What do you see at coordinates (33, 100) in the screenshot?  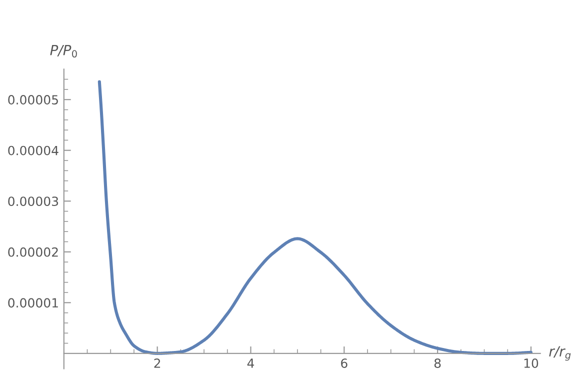 I see `y-tick-label: 0.00005` at bounding box center [33, 100].